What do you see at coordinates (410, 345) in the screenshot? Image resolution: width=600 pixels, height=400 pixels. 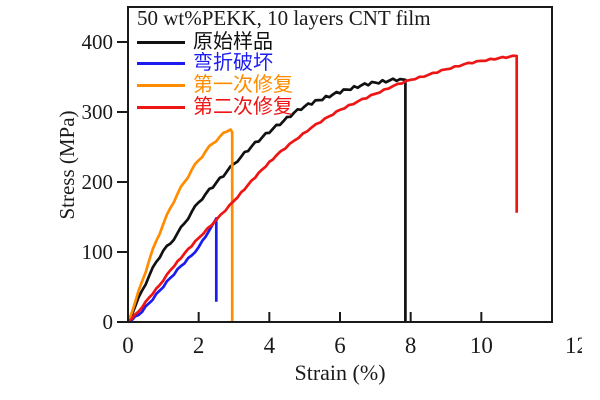 I see `x-tick-label: 8` at bounding box center [410, 345].